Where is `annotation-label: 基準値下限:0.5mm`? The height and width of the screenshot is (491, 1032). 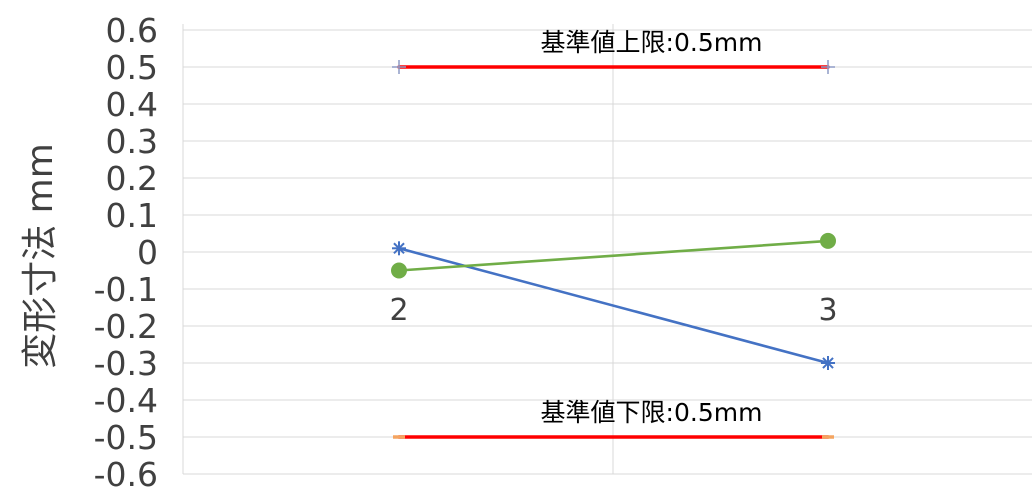
annotation-label: 基準値下限:0.5mm is located at coordinates (652, 412).